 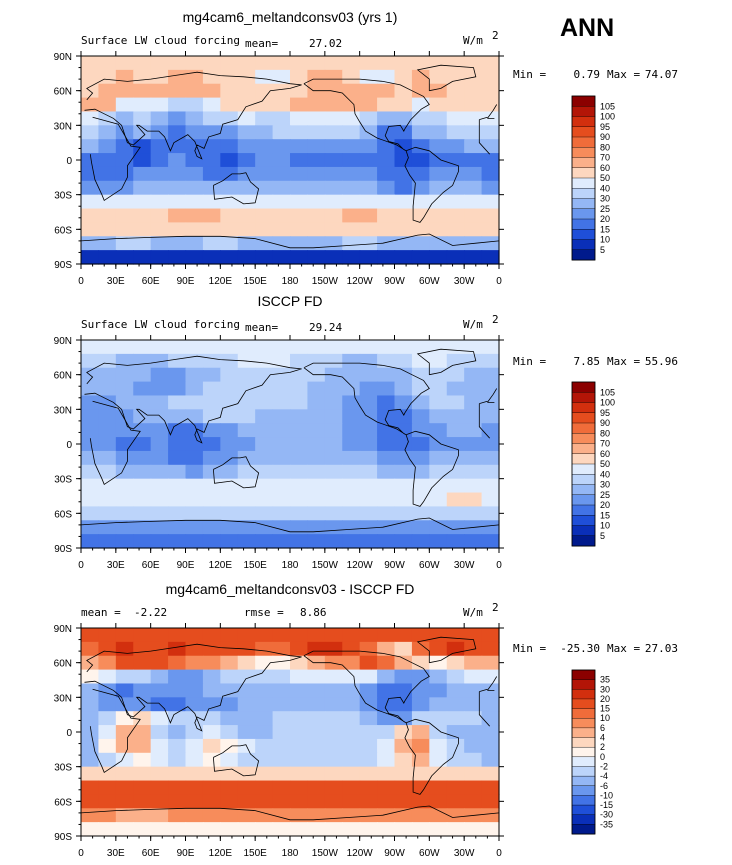 I want to click on x-tick-label: 0, so click(x=499, y=281).